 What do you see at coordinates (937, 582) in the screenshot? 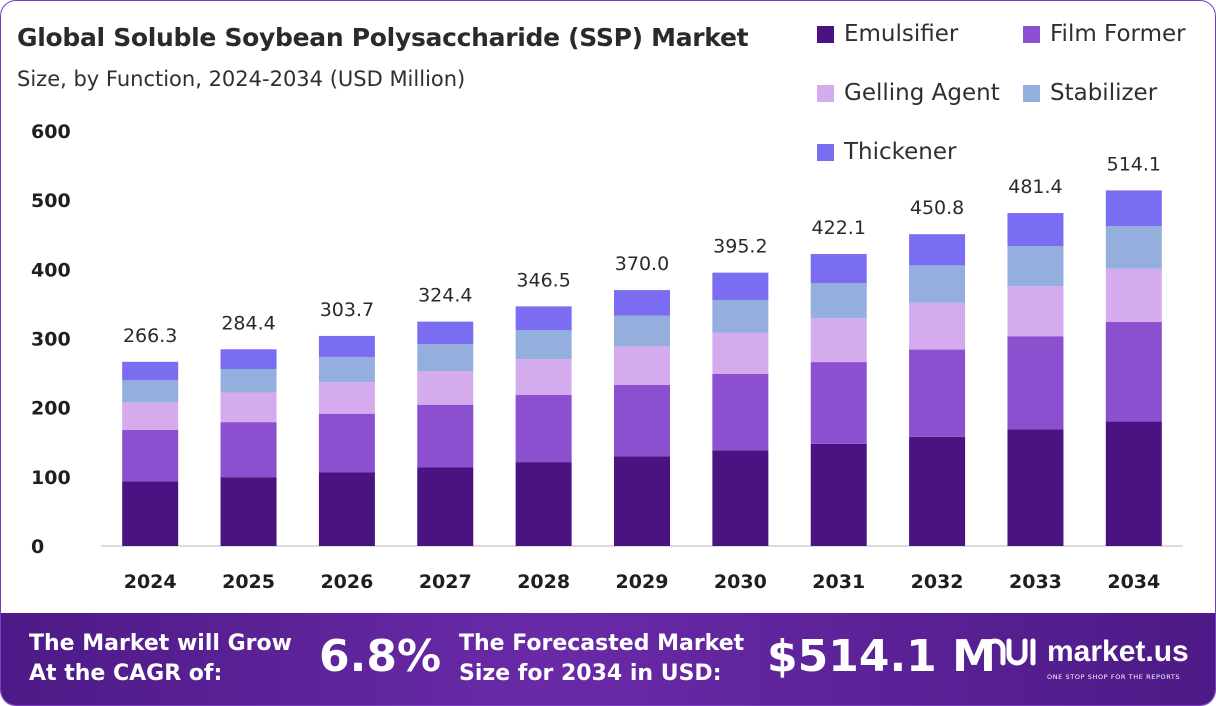
I see `x-tick-label: 2032` at bounding box center [937, 582].